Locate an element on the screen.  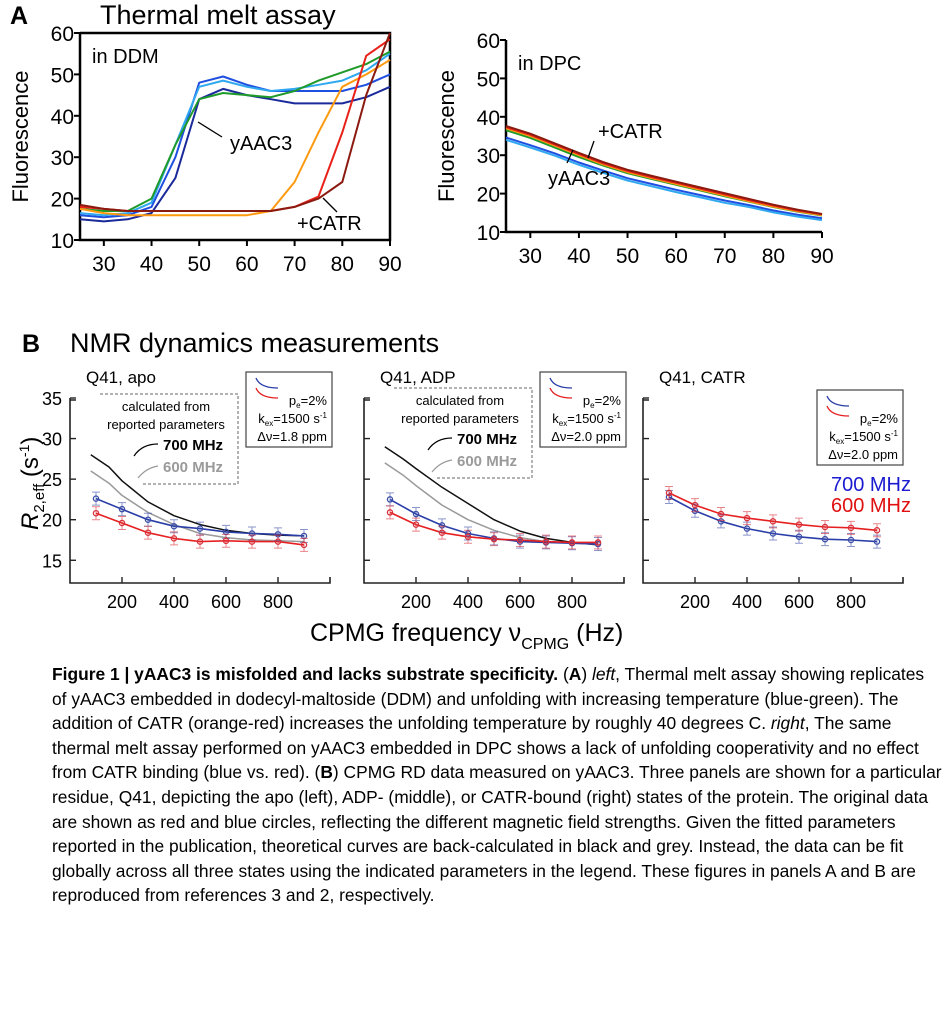
kex-sub: ex is located at coordinates (563, 423).